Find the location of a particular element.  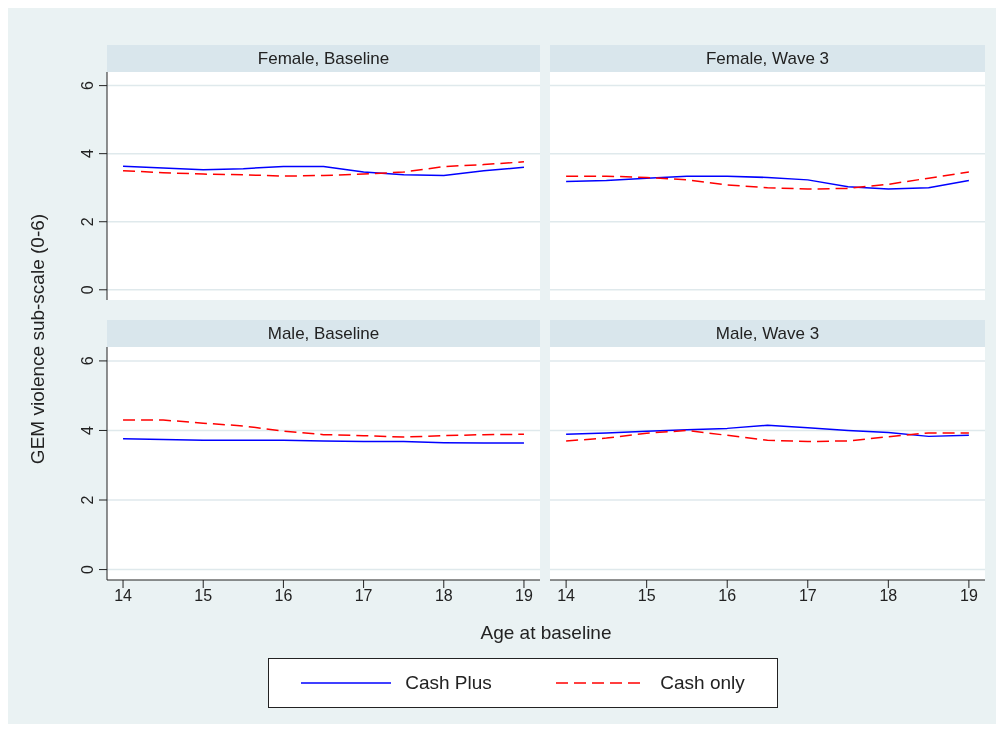

chart-title: Male, Baseline is located at coordinates (323, 333).